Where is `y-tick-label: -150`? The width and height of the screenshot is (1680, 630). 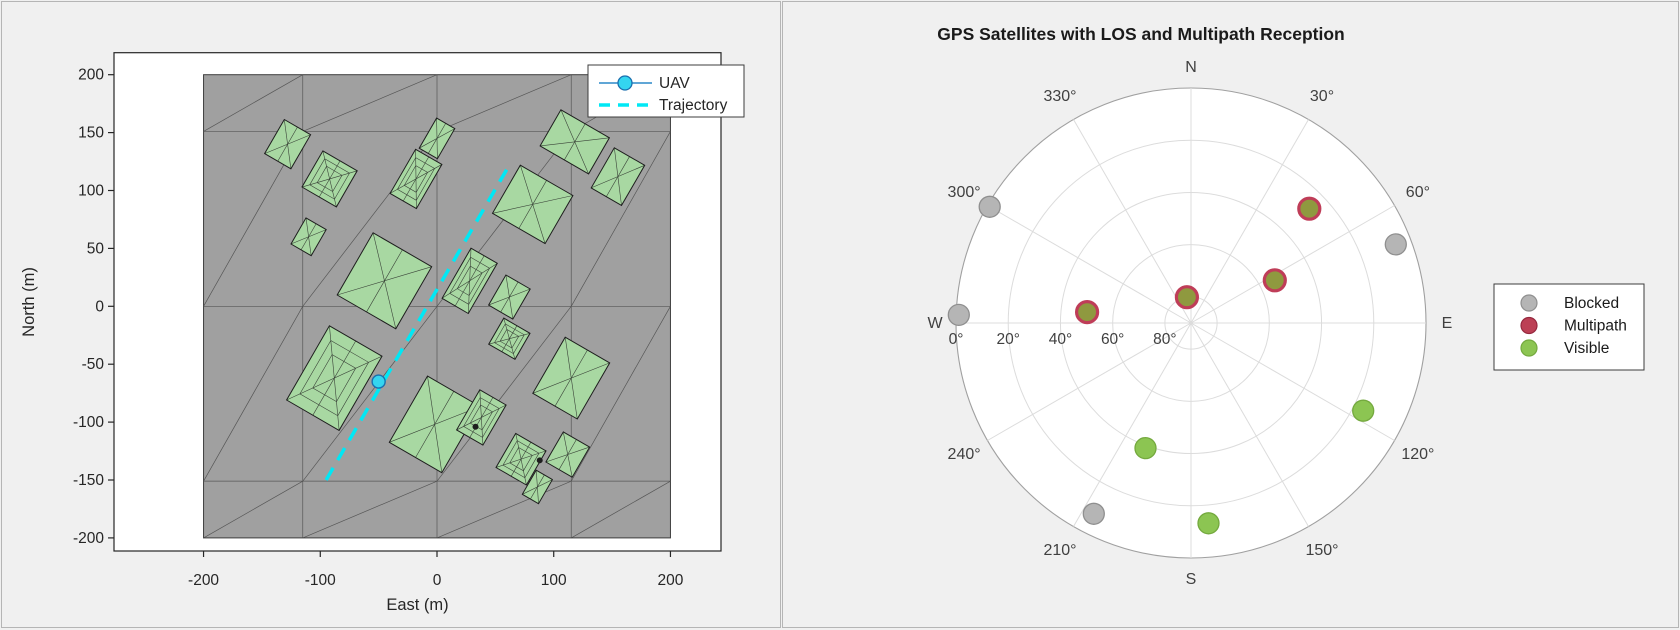 y-tick-label: -150 is located at coordinates (88, 480).